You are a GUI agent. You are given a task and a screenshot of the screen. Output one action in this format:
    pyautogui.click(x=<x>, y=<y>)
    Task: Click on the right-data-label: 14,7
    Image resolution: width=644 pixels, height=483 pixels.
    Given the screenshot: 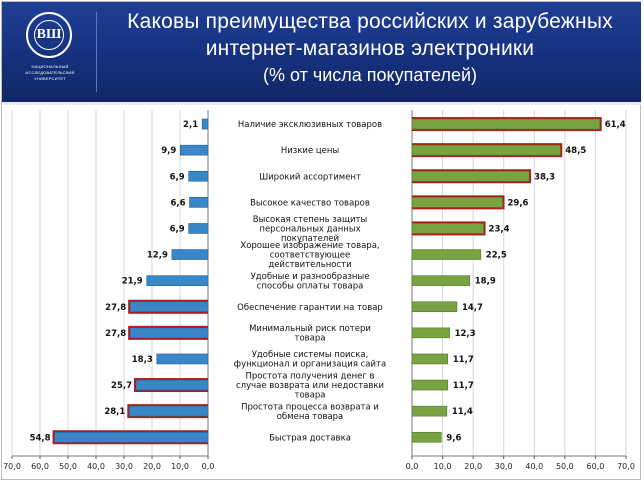 What is the action you would take?
    pyautogui.click(x=472, y=308)
    